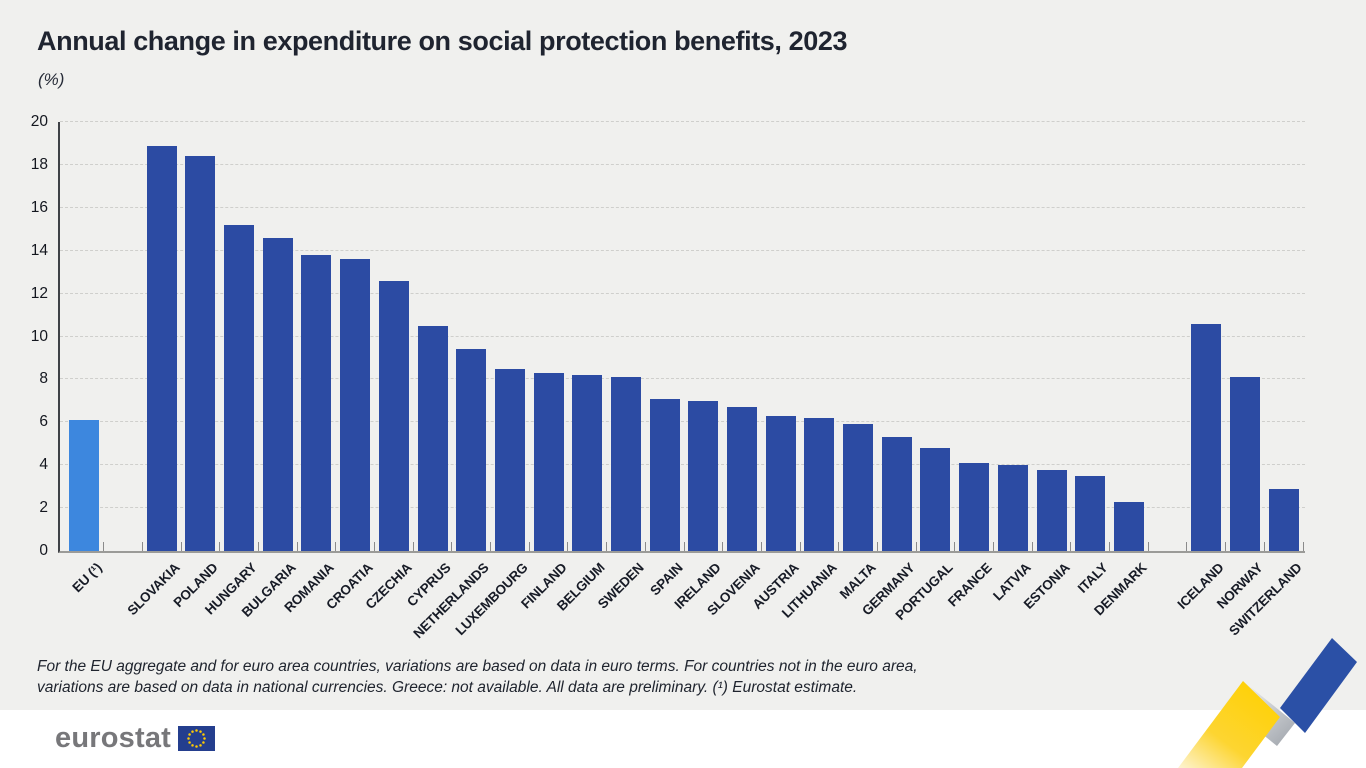 The image size is (1366, 768). What do you see at coordinates (161, 348) in the screenshot?
I see `bar-slovakia` at bounding box center [161, 348].